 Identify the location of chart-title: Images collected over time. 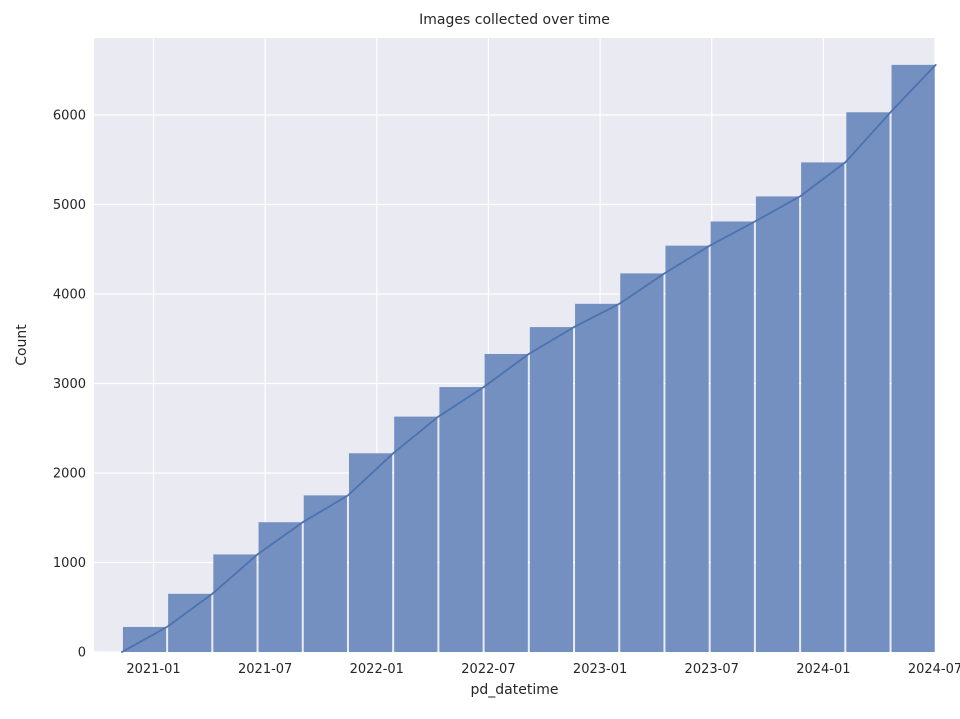
(514, 20).